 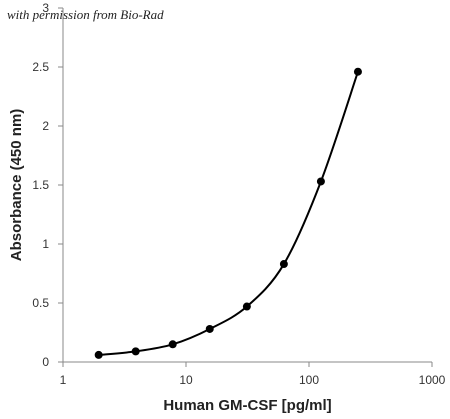 What do you see at coordinates (16, 185) in the screenshot?
I see `y-axis-title: Absorbance (450 nm)` at bounding box center [16, 185].